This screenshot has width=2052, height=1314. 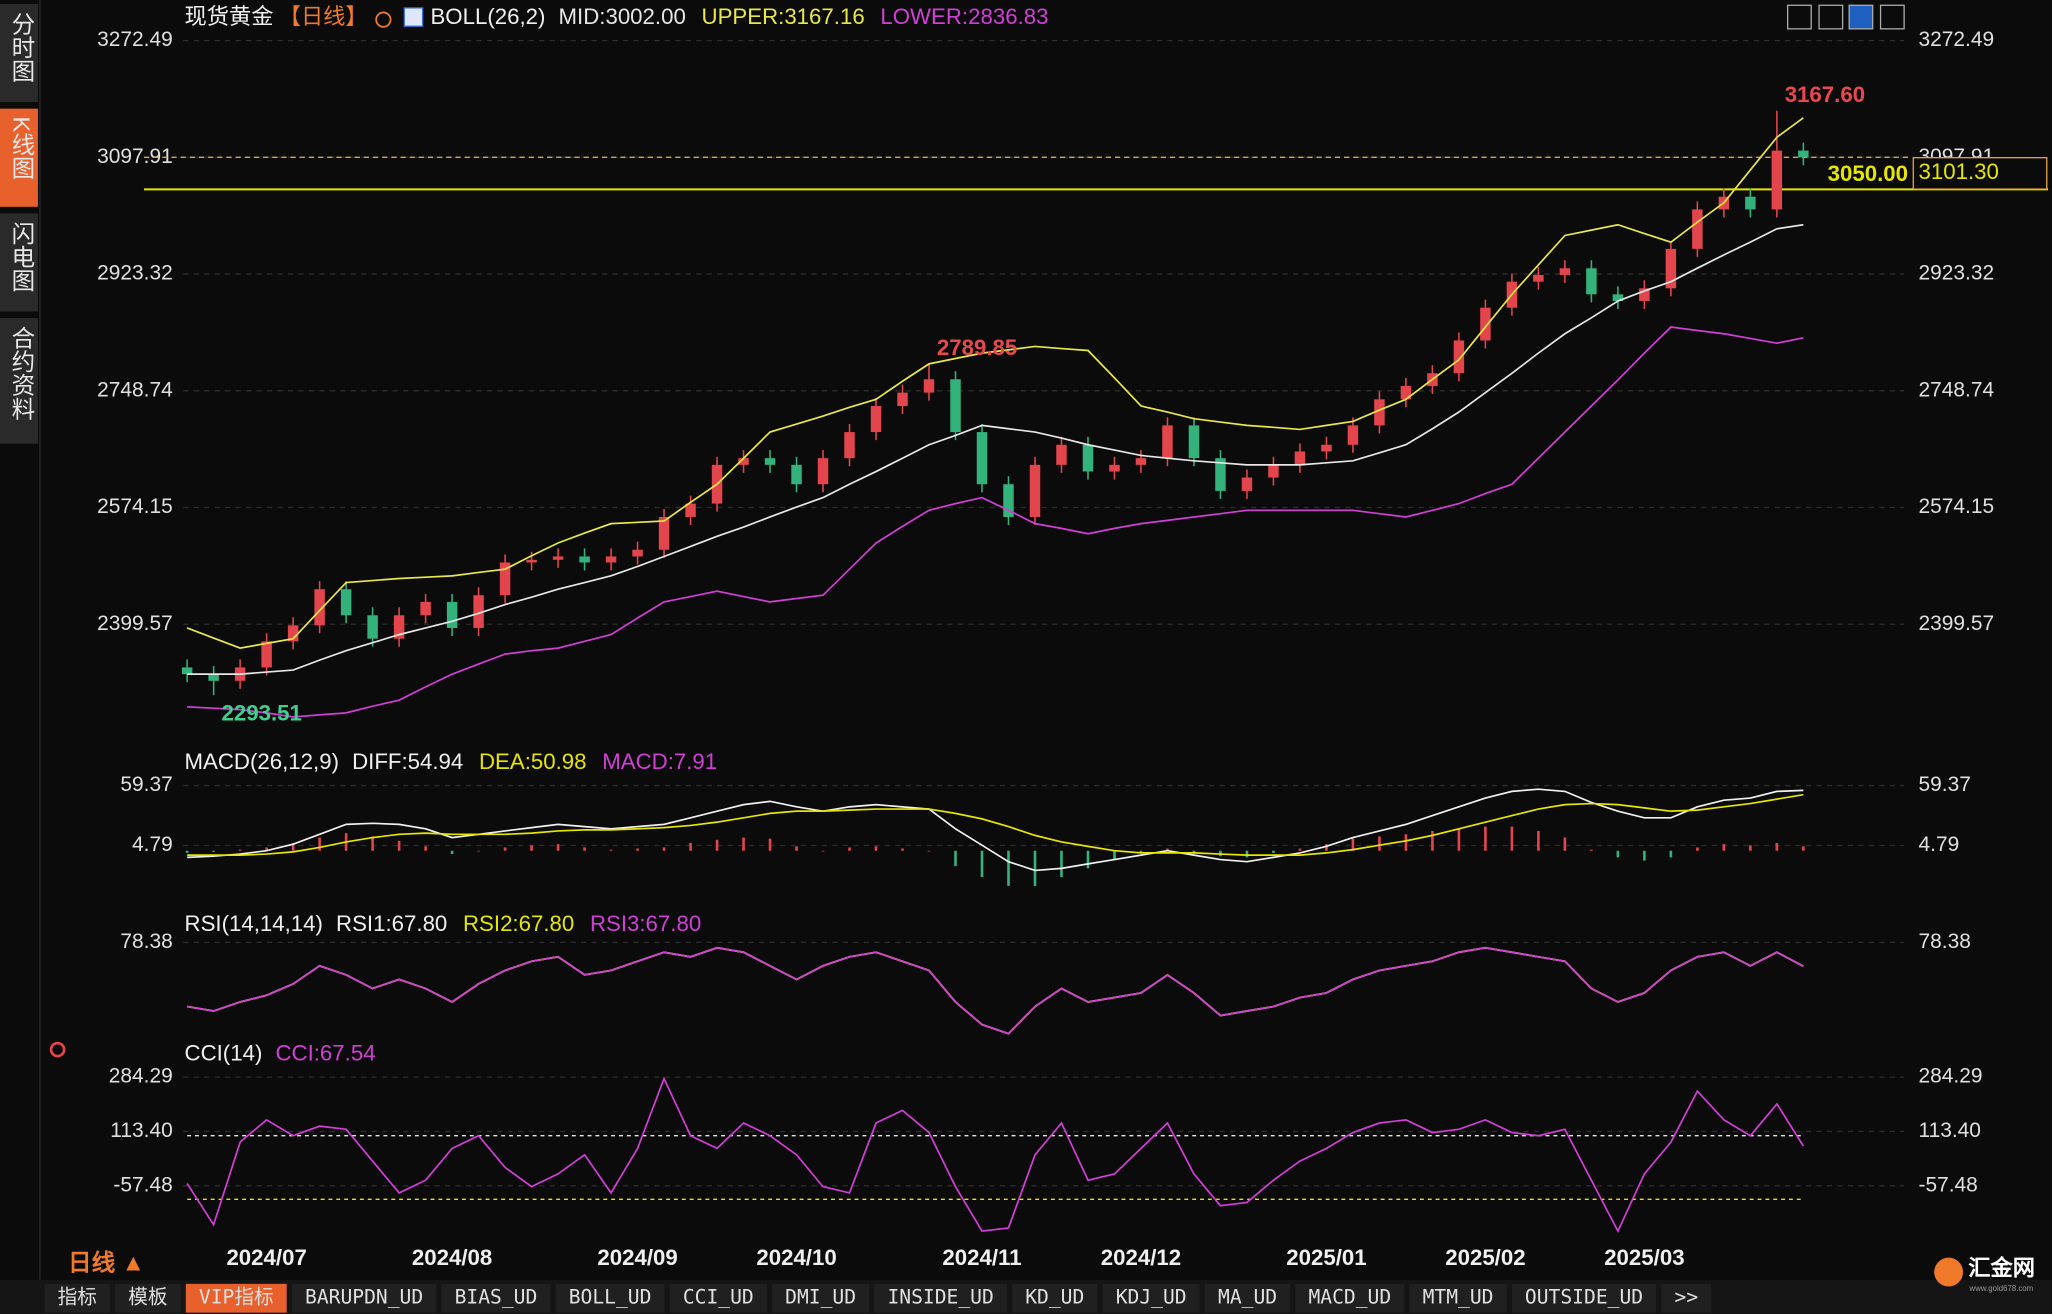 I want to click on sidebar-label: 合约资料, so click(x=21, y=373).